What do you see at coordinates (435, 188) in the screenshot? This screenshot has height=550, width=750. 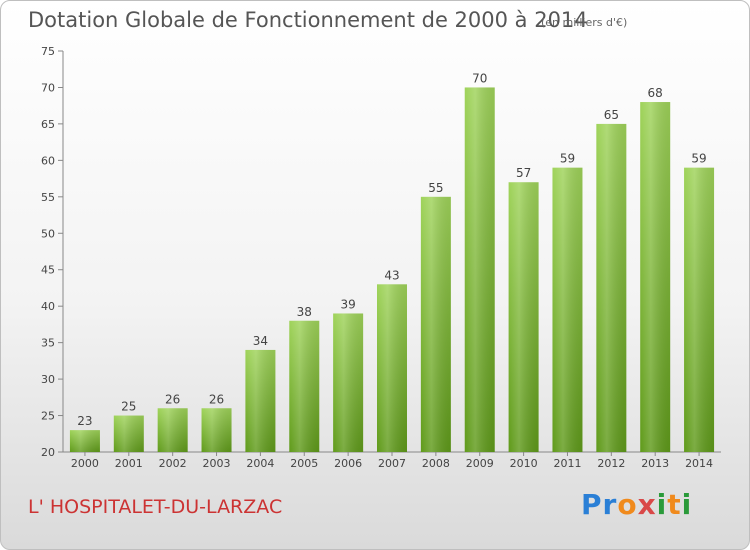 I see `value-label: 55` at bounding box center [435, 188].